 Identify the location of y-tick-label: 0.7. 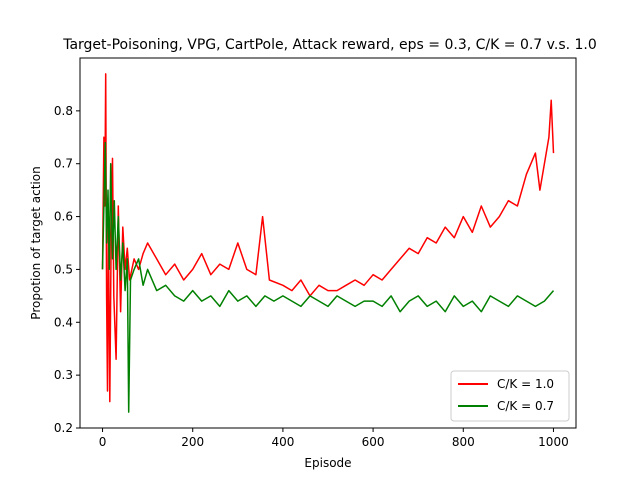
(63, 164).